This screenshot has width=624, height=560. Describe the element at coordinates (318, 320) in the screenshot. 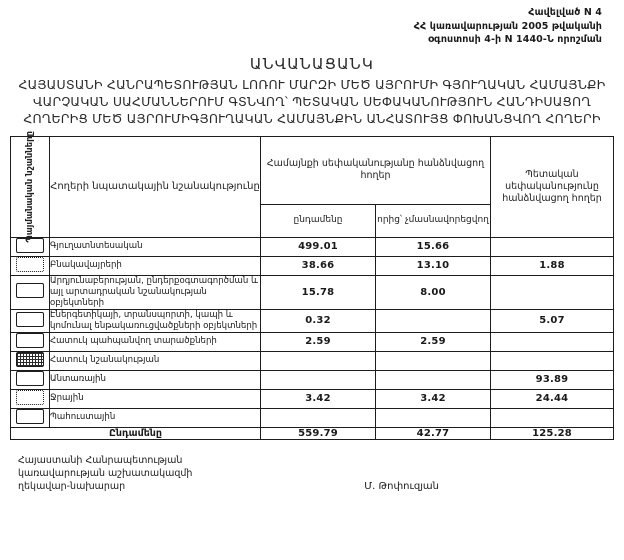

I see `value-community-total: 0.32` at that location.